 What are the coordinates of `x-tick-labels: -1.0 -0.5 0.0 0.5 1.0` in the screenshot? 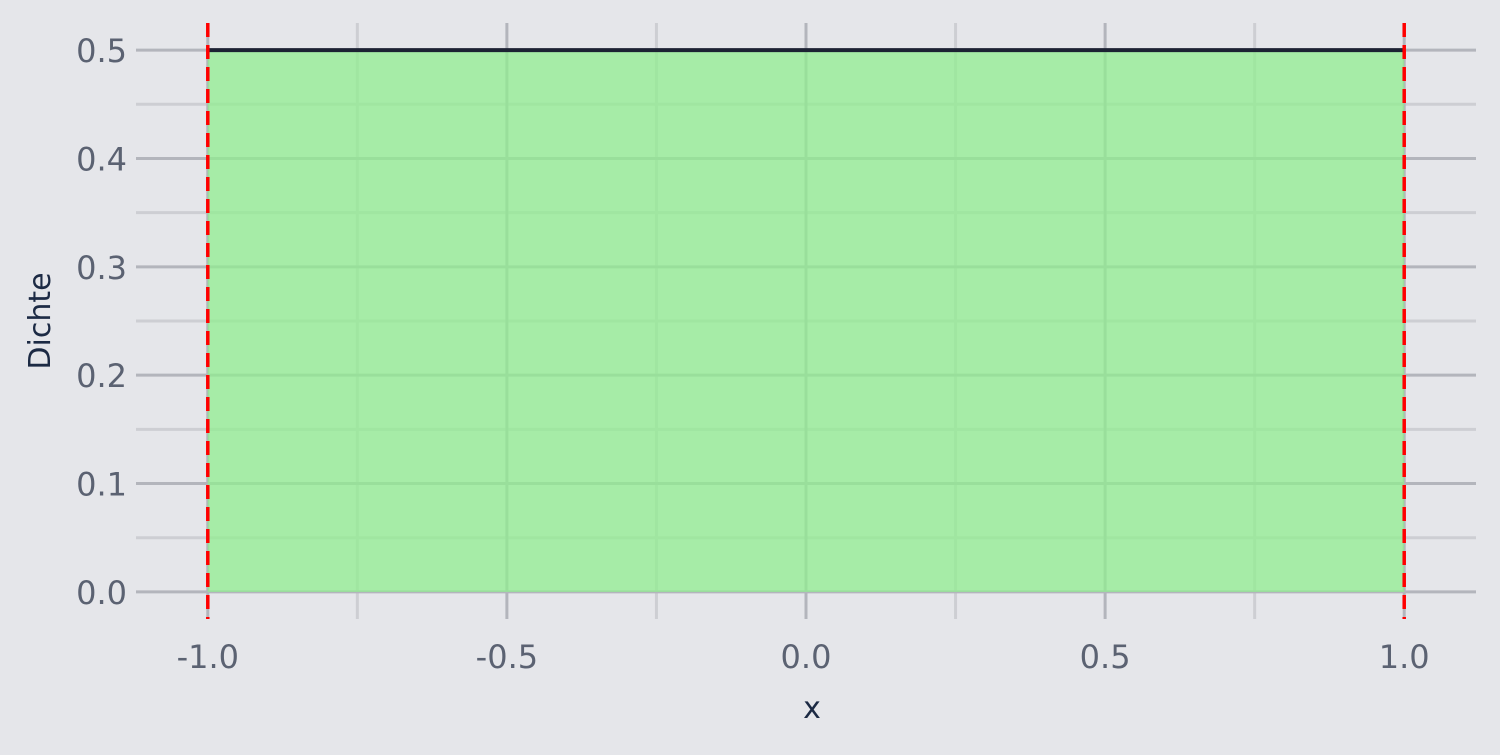 It's located at (803, 657).